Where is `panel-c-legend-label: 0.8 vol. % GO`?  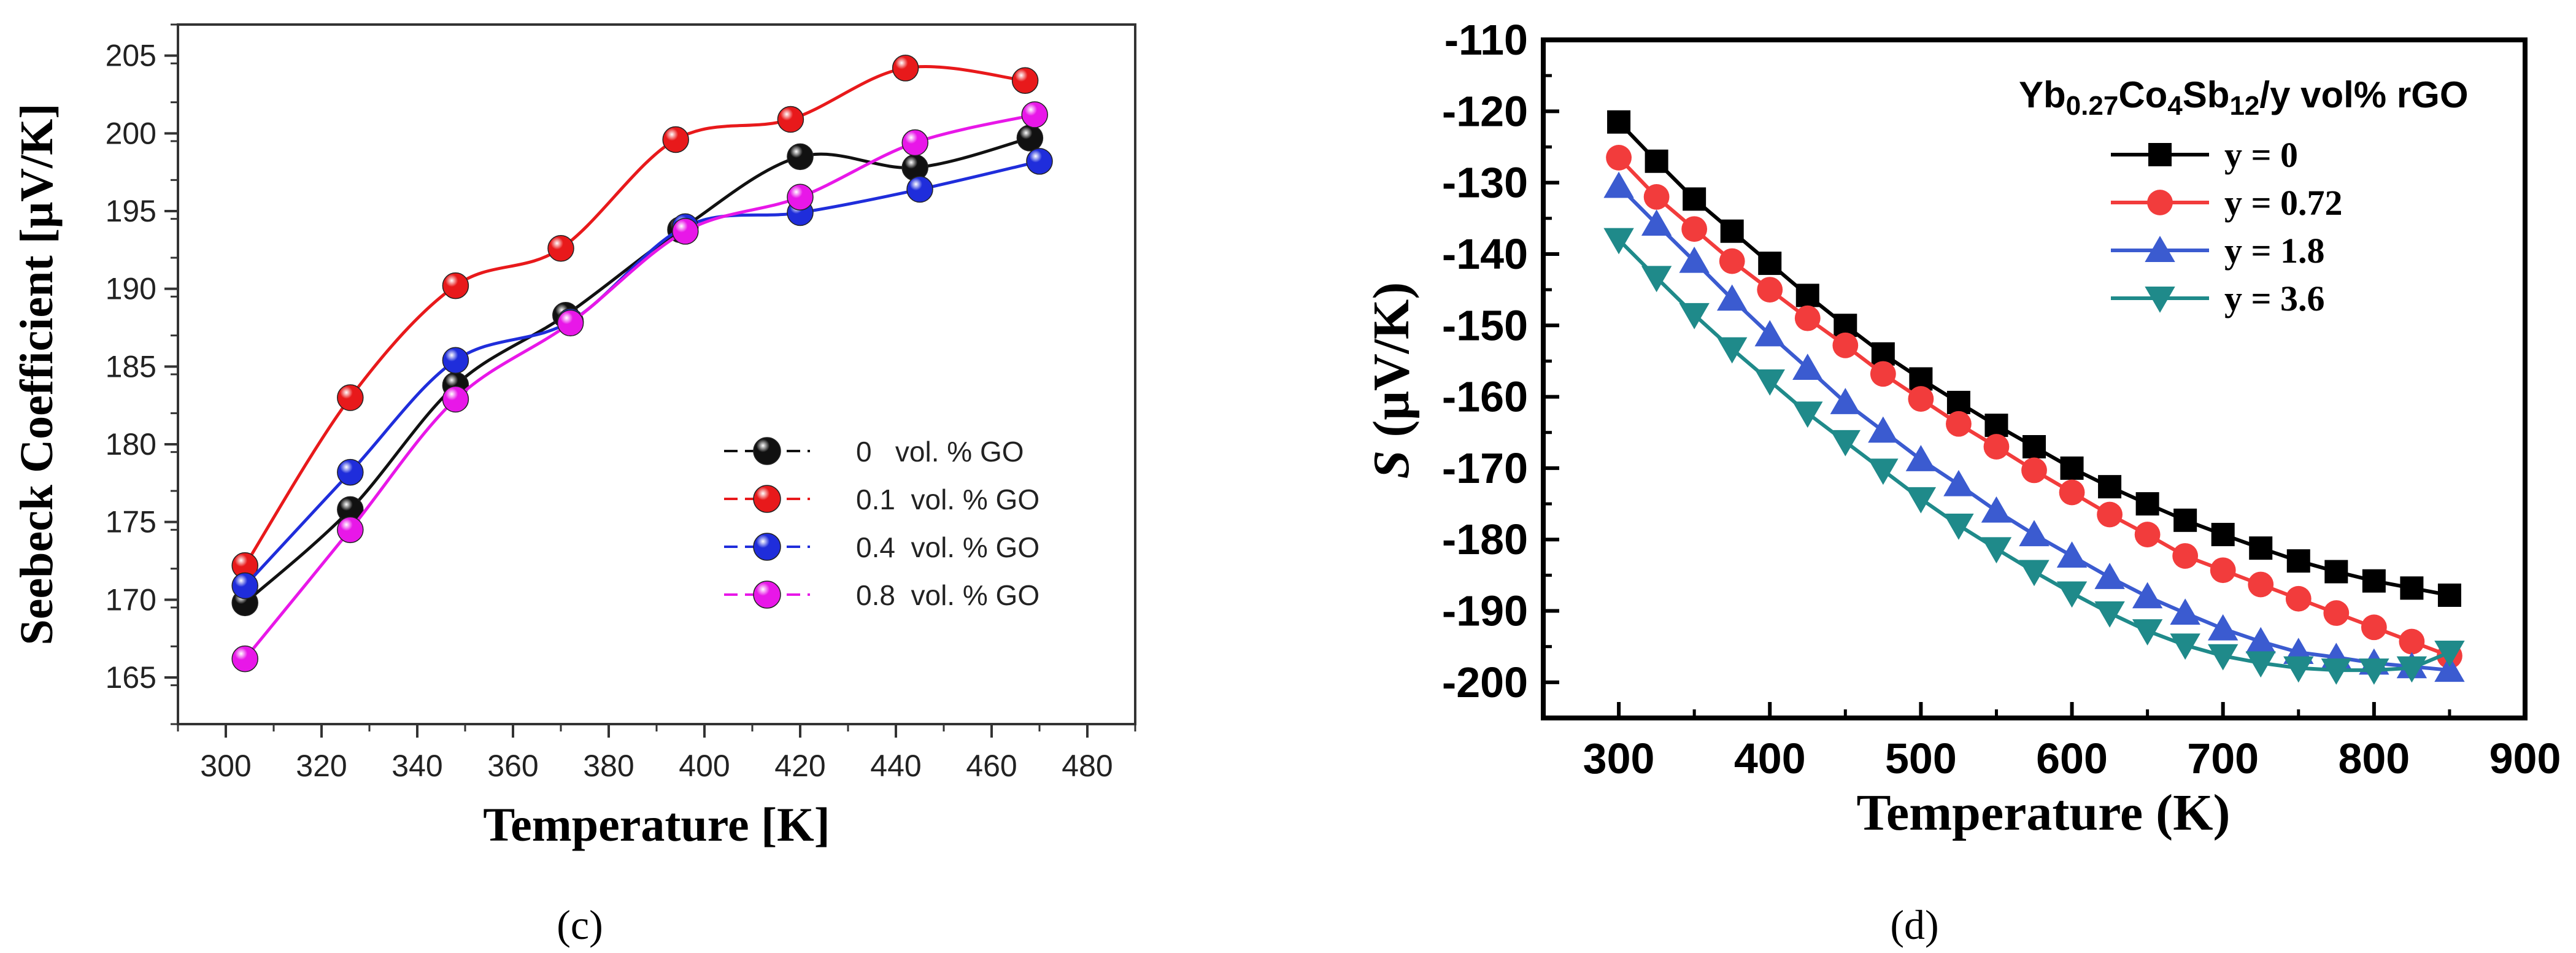
panel-c-legend-label: 0.8 vol. % GO is located at coordinates (947, 595).